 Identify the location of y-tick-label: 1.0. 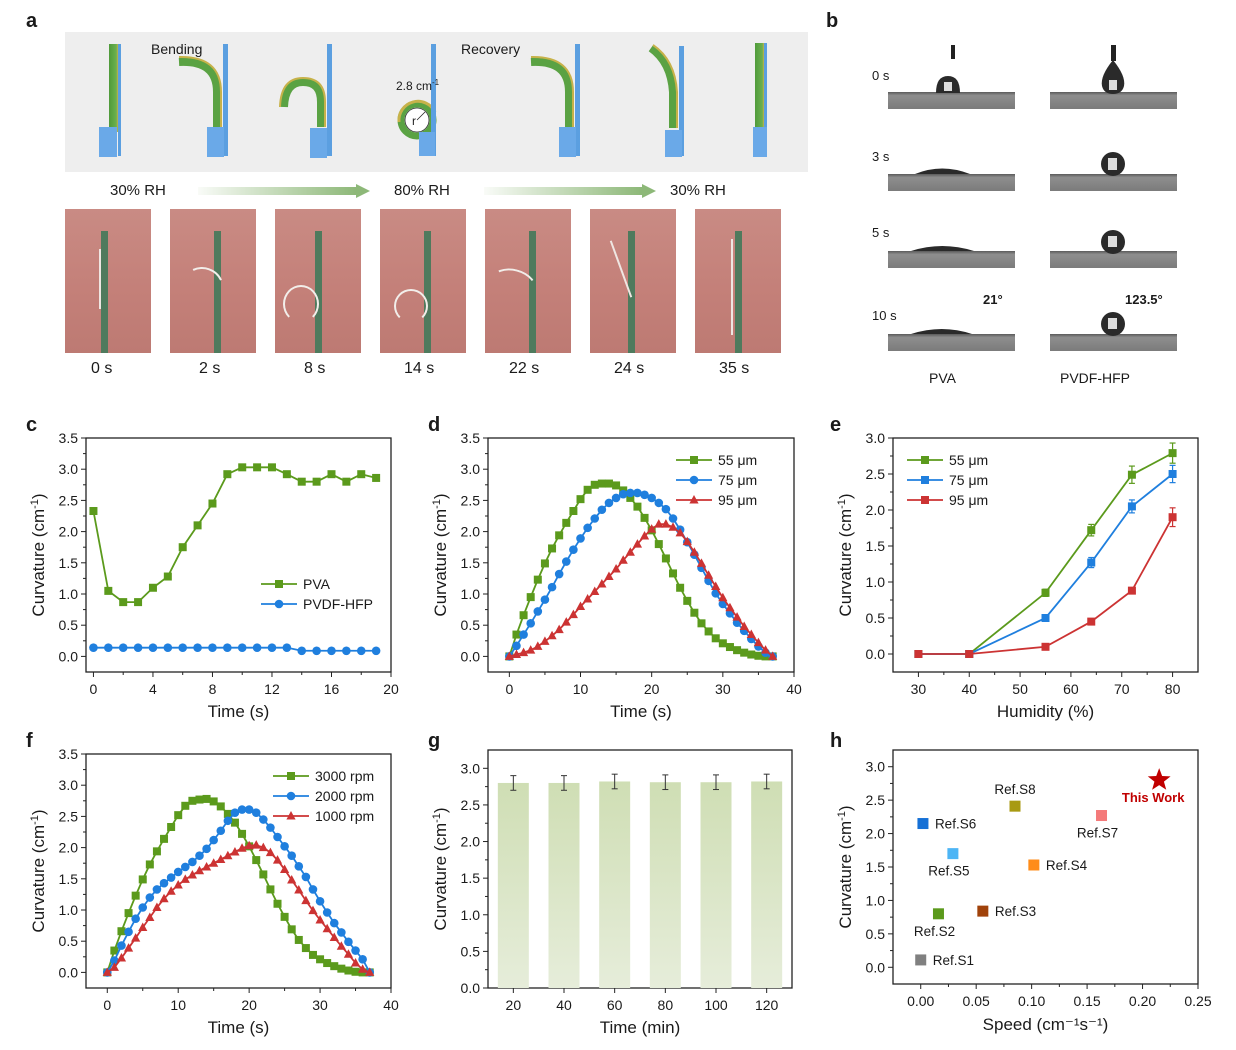
(69, 910).